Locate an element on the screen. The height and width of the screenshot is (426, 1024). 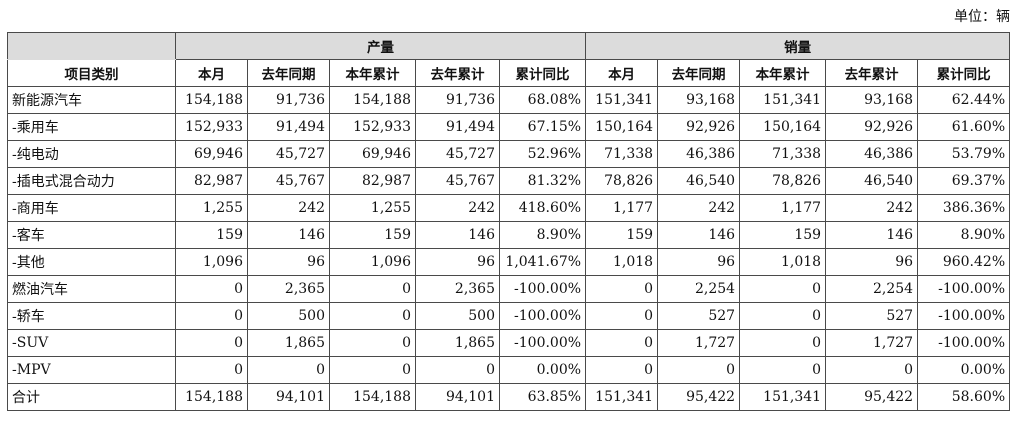
sales-group-header: 销量 is located at coordinates (798, 46).